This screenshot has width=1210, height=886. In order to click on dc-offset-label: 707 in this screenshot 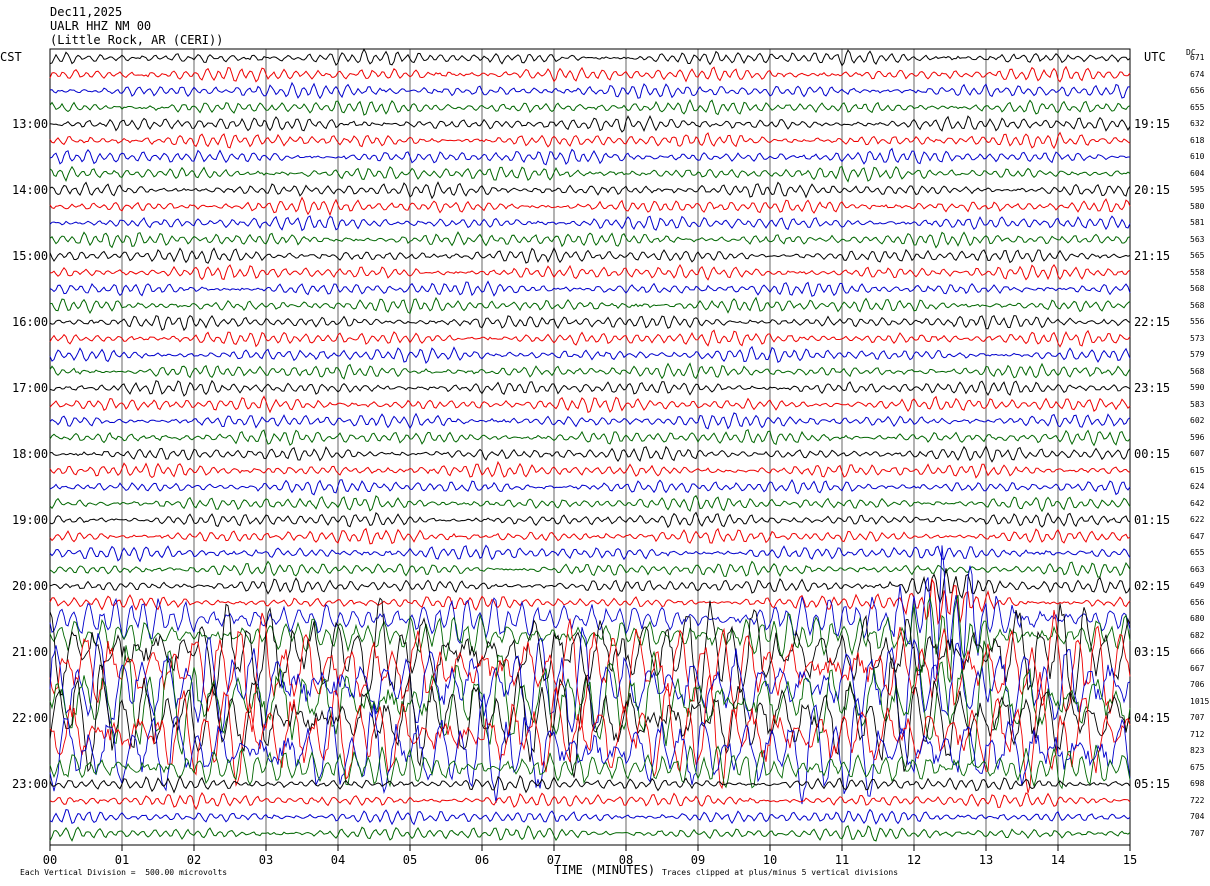, I will do `click(1197, 717)`.